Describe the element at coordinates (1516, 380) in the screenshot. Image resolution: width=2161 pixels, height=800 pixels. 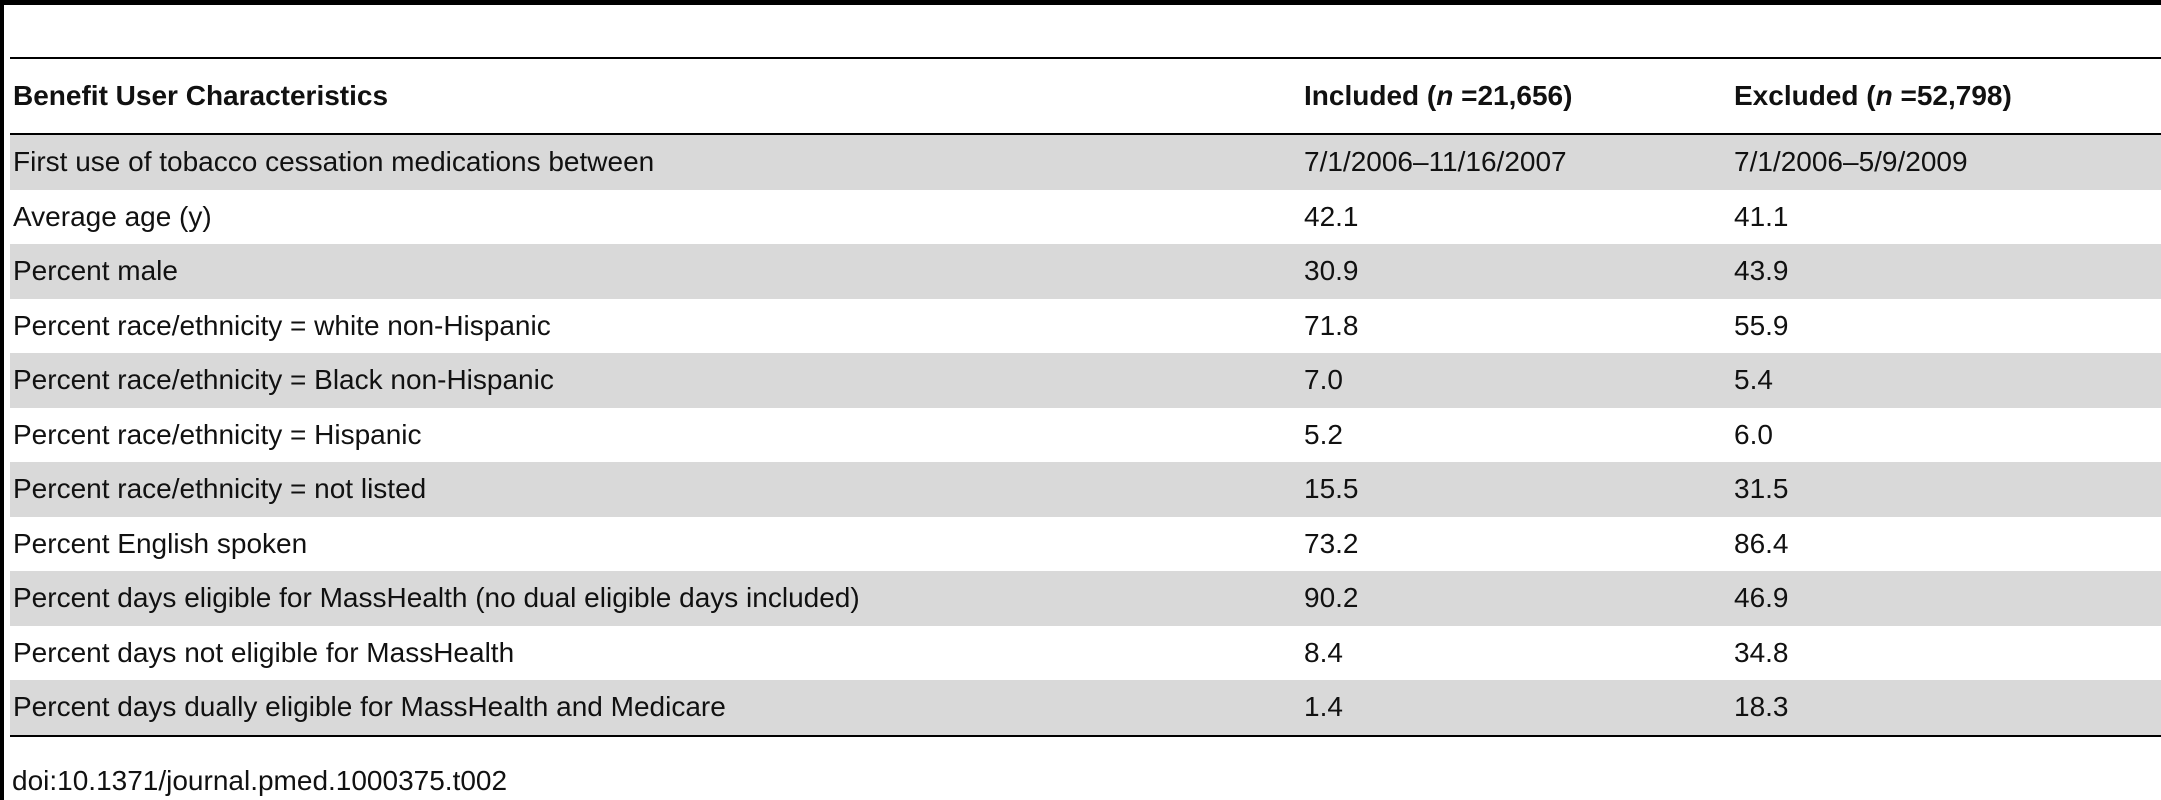
I see `row-included-value: 7.0` at that location.